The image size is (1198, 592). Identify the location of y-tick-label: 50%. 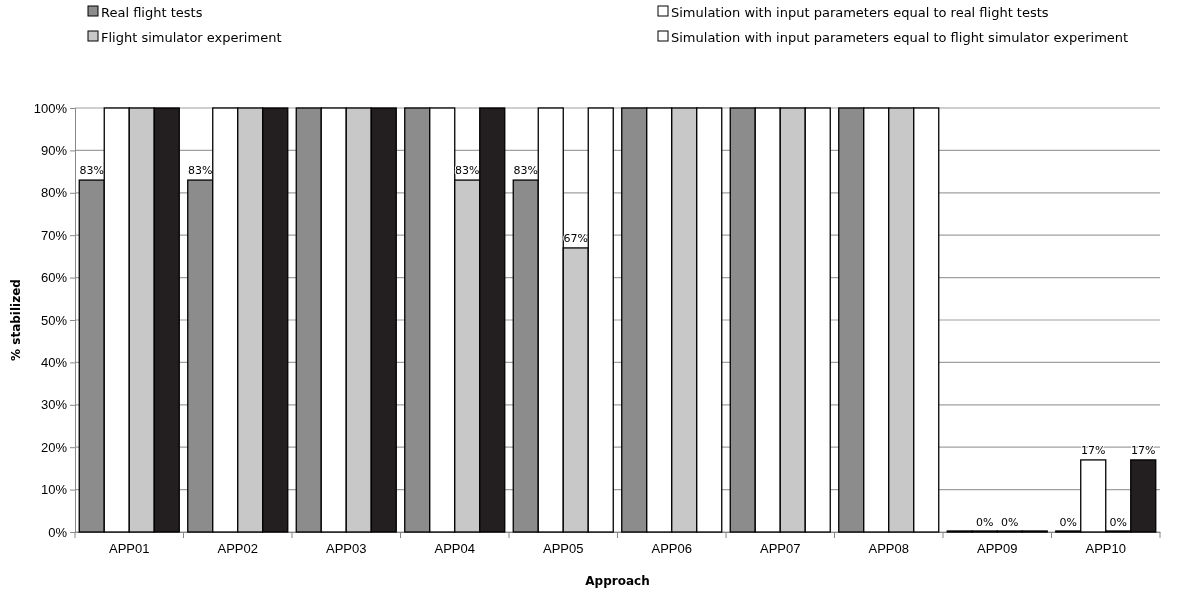
(54, 320).